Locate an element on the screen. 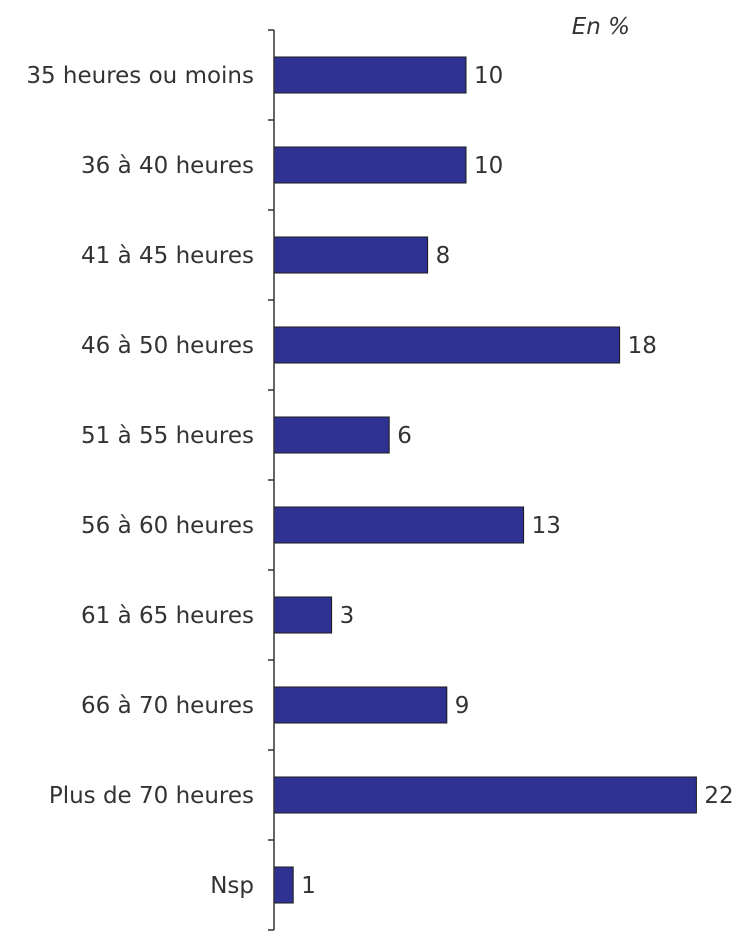 This screenshot has height=940, width=738. category-label: 56 à 60 heures is located at coordinates (167, 526).